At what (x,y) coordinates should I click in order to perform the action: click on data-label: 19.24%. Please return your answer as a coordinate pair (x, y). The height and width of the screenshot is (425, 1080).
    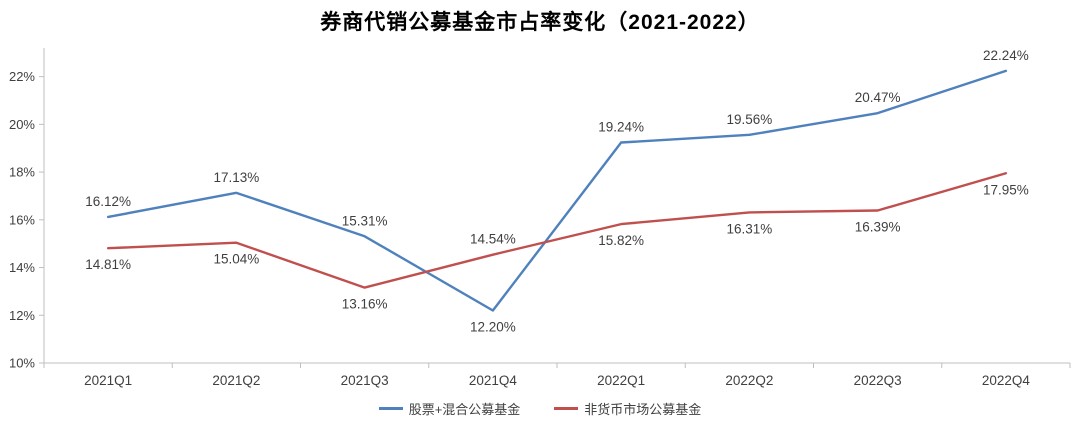
    Looking at the image, I should click on (621, 127).